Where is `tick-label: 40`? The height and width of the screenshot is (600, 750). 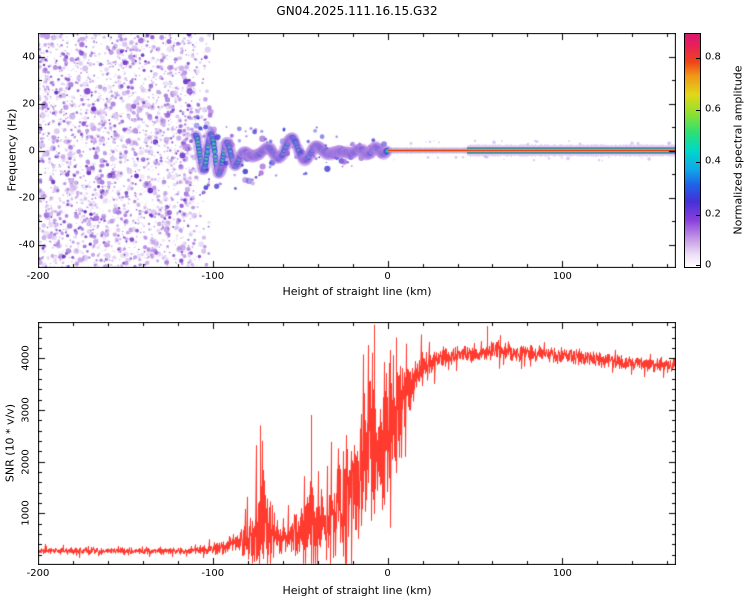 tick-label: 40 is located at coordinates (28, 56).